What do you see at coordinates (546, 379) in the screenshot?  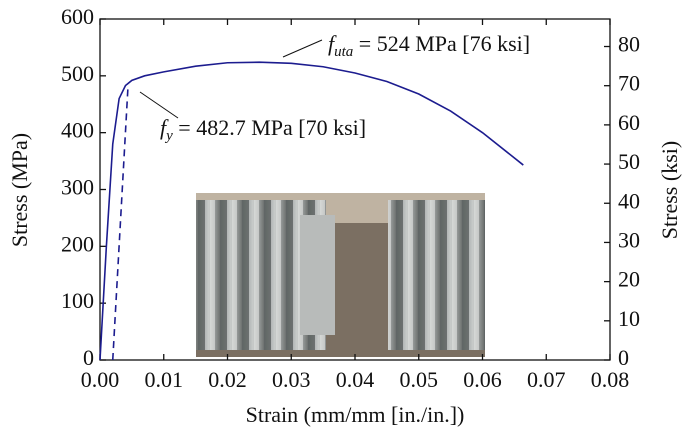 I see `x-tick-label: 0.07` at bounding box center [546, 379].